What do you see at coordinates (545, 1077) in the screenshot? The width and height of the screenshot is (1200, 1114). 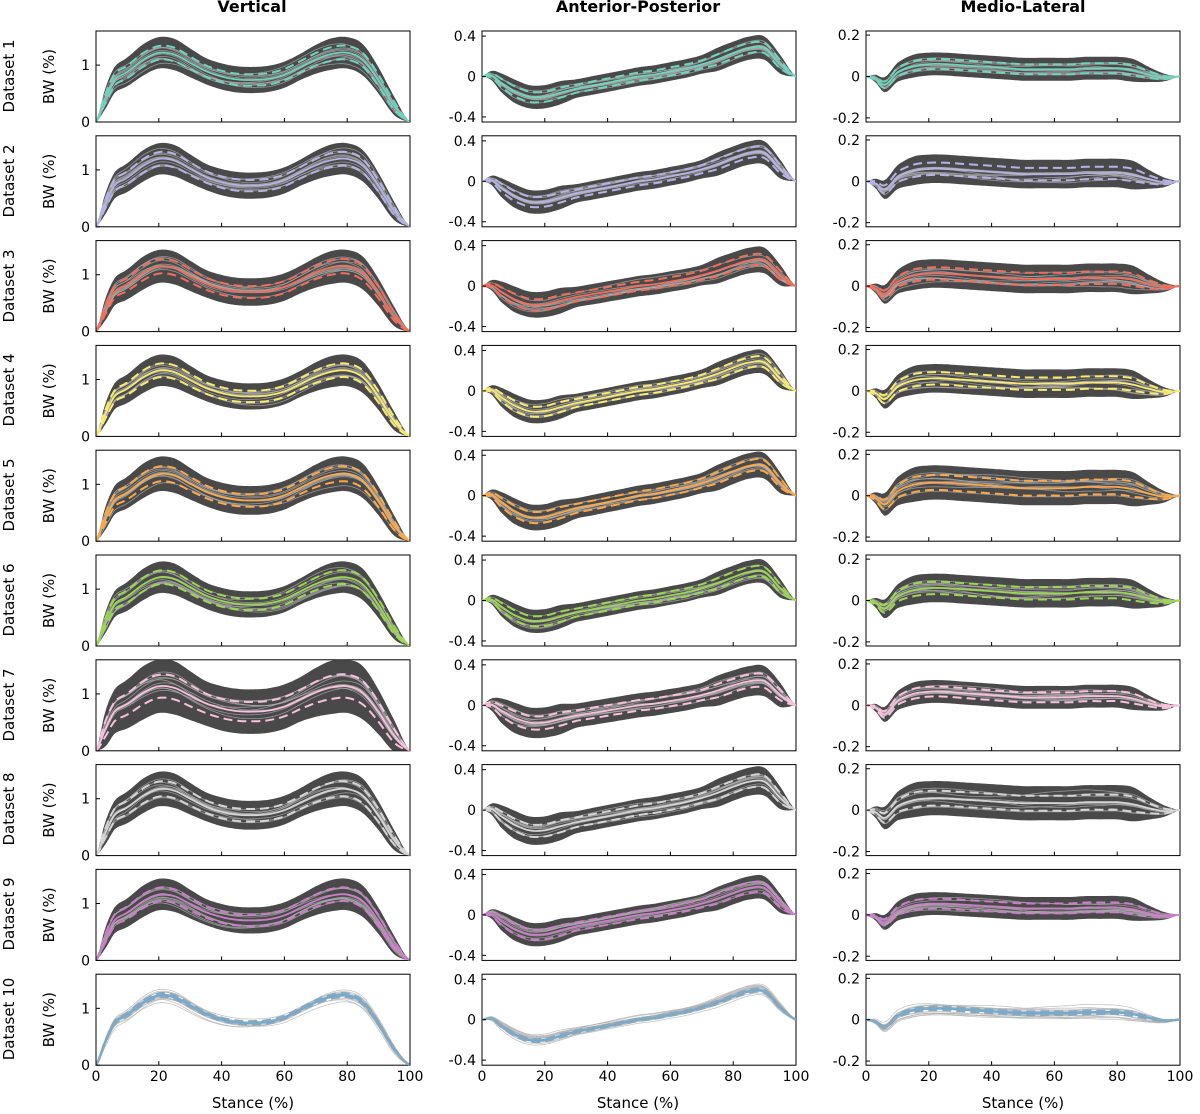 I see `x-tick-label: 20` at bounding box center [545, 1077].